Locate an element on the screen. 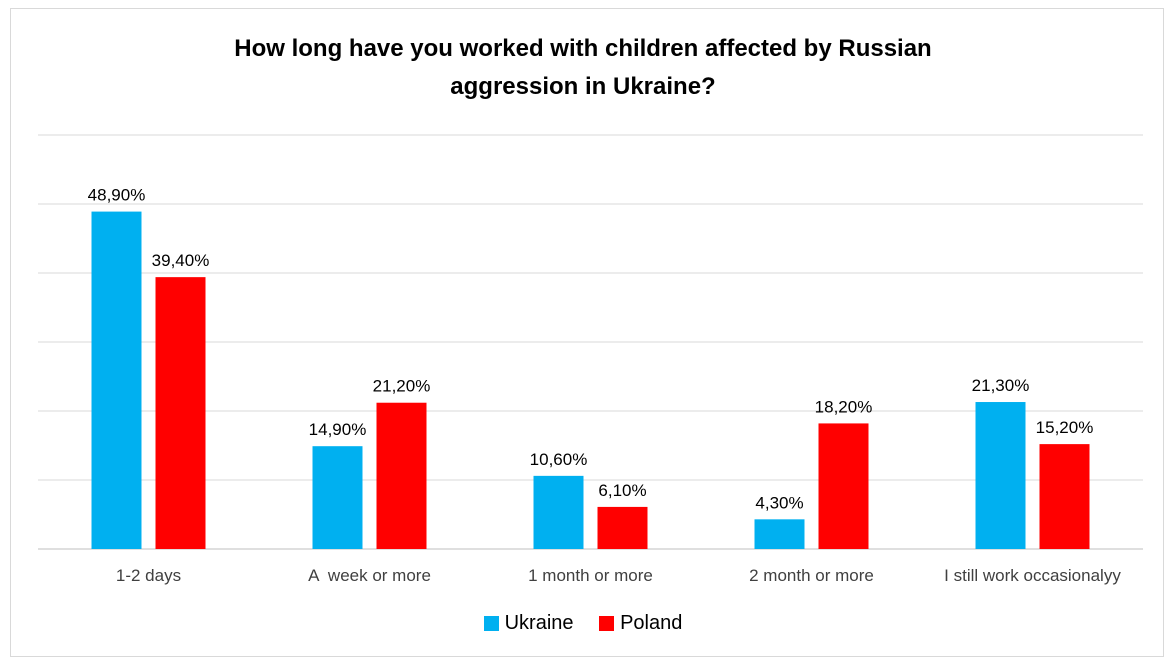  legend-item-ukraine: Ukraine is located at coordinates (528, 623).